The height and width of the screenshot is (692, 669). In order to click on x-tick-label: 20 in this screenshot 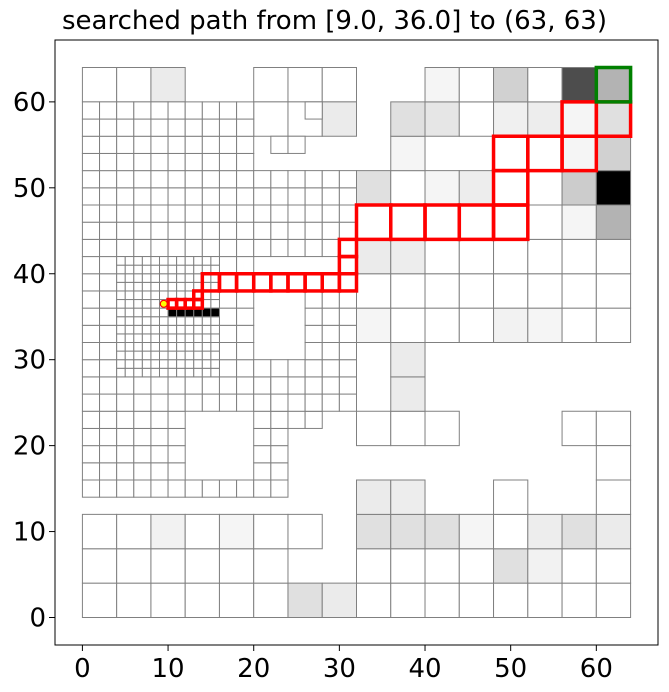, I will do `click(253, 669)`.